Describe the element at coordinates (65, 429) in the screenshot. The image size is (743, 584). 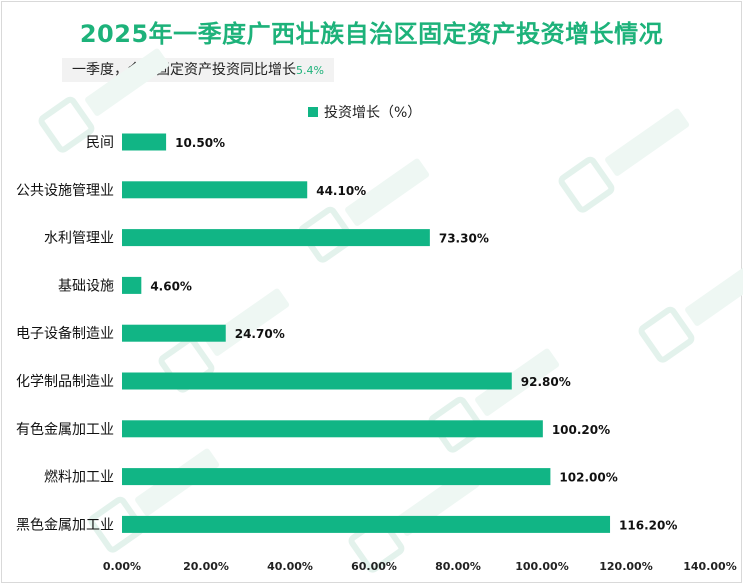
I see `category-label: 有色金属加工业` at that location.